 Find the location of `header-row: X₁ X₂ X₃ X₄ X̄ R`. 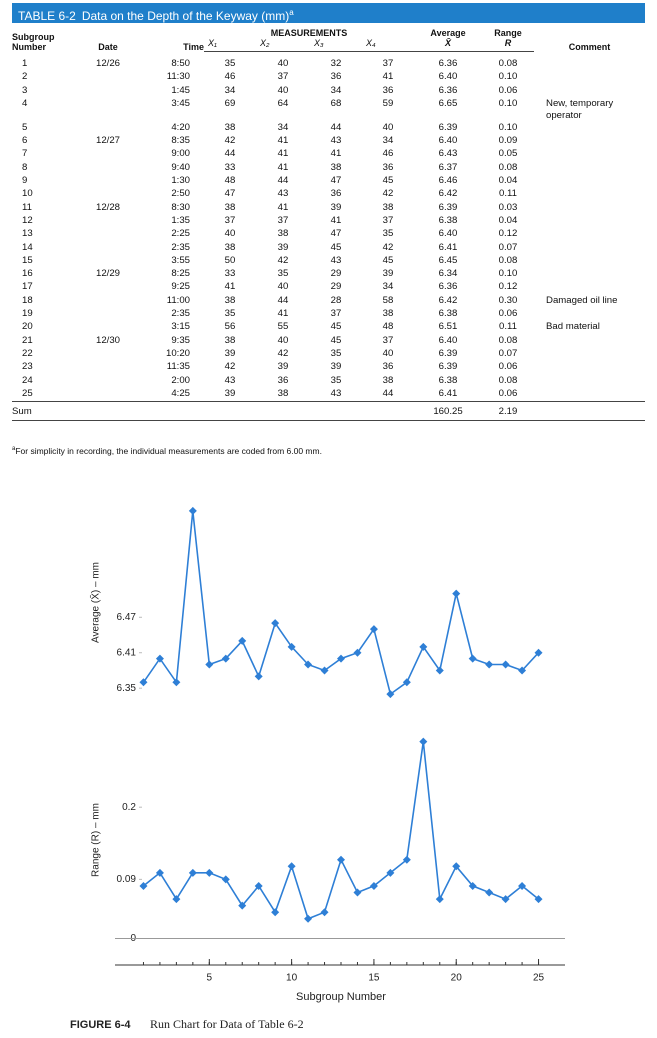

header-row: X₁ X₂ X₃ X₄ X̄ R is located at coordinates (328, 45).